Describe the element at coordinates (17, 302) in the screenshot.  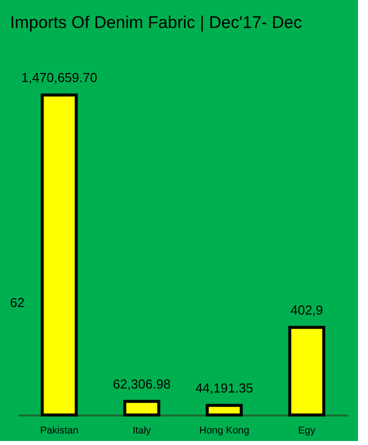
I see `annotation: 62` at that location.